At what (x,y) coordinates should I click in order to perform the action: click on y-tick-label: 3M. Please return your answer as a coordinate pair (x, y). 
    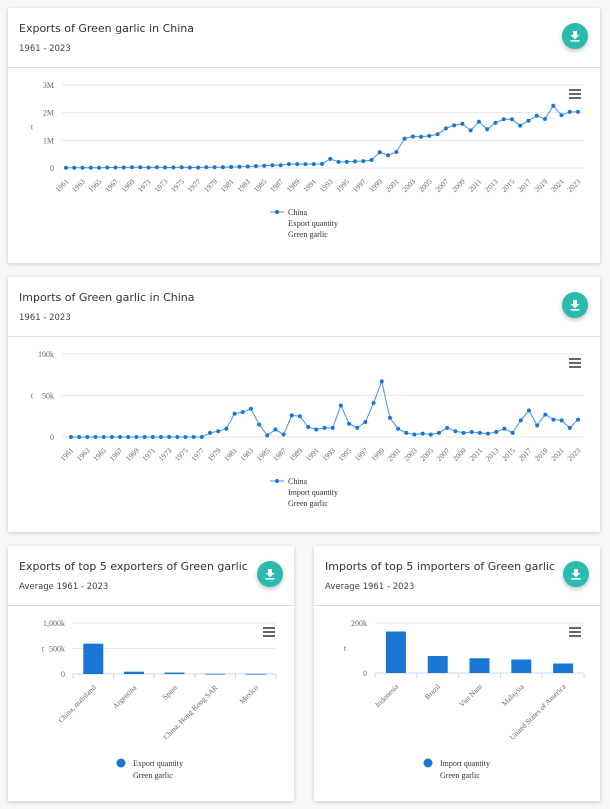
    Looking at the image, I should click on (48, 85).